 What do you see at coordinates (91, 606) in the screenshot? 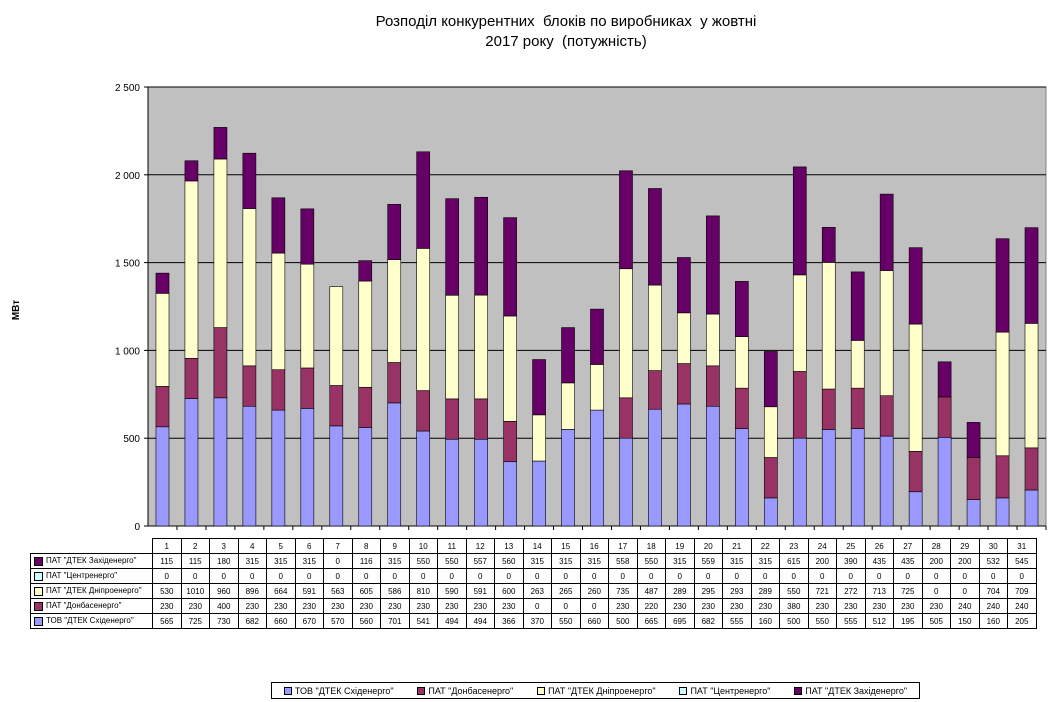
I see `series-label: ПАТ "Донбасенерго"` at bounding box center [91, 606].